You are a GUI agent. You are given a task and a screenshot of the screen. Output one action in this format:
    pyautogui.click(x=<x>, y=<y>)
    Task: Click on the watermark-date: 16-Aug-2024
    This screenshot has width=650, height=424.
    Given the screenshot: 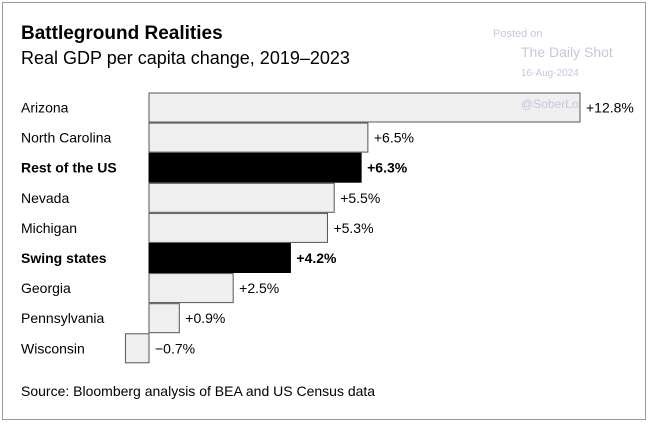 What is the action you would take?
    pyautogui.click(x=550, y=73)
    